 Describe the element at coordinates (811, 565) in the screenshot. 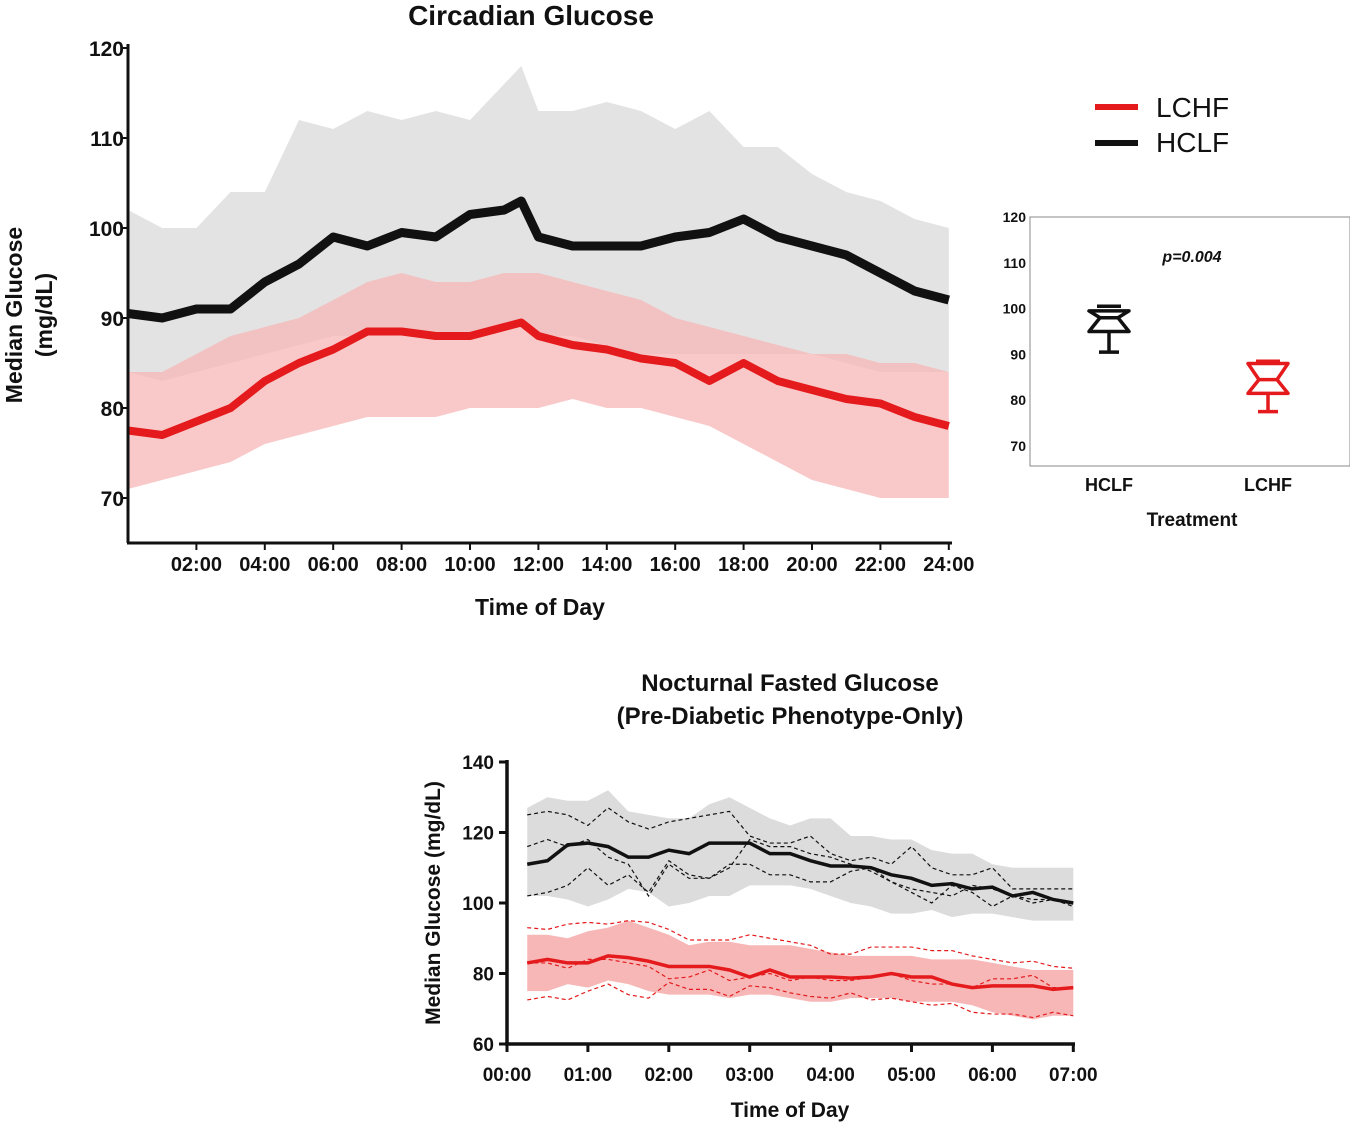

I see `x-tick-label: 20:00` at that location.